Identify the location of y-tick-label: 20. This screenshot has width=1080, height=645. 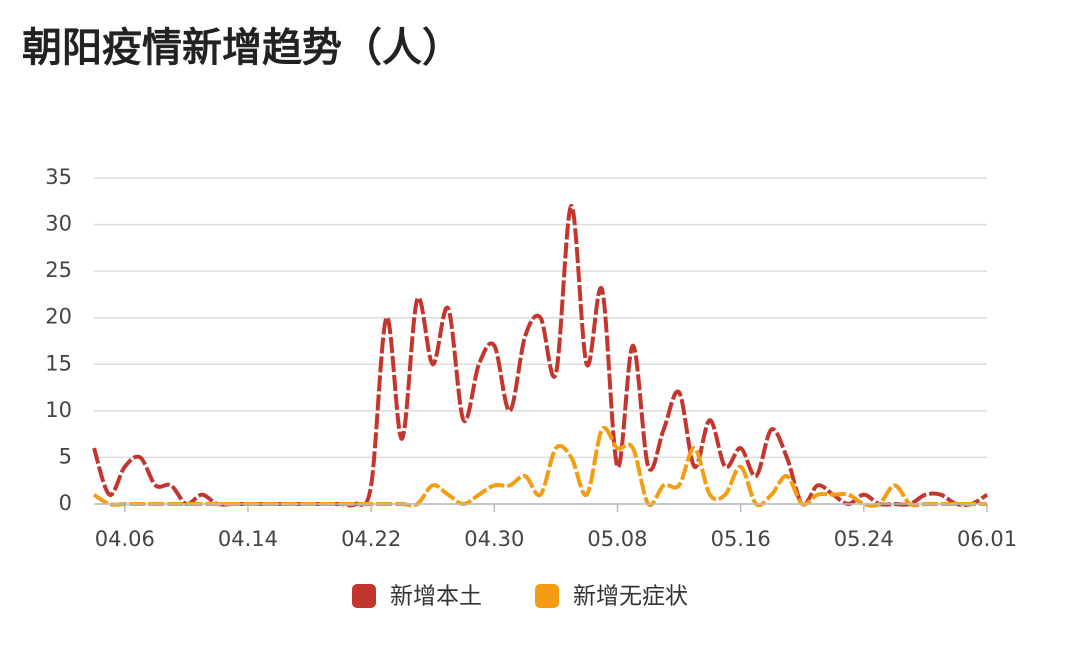
(58, 317).